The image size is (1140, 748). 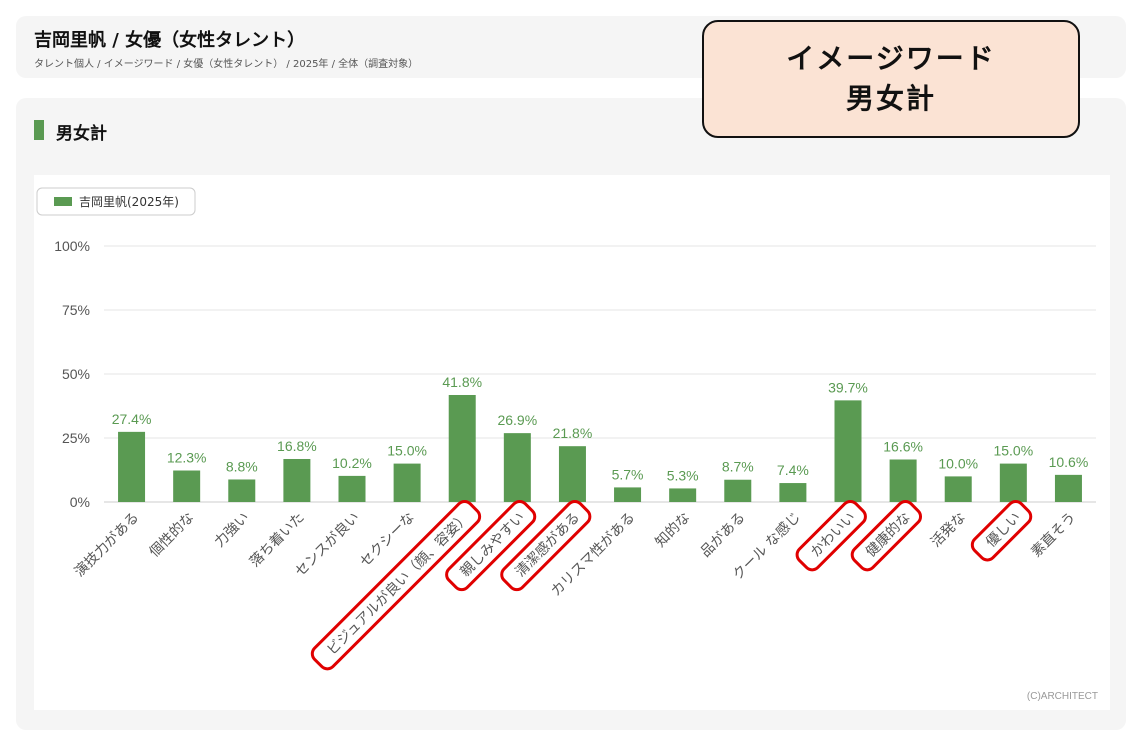 I want to click on bar-value-label: 21.8%, so click(x=573, y=433).